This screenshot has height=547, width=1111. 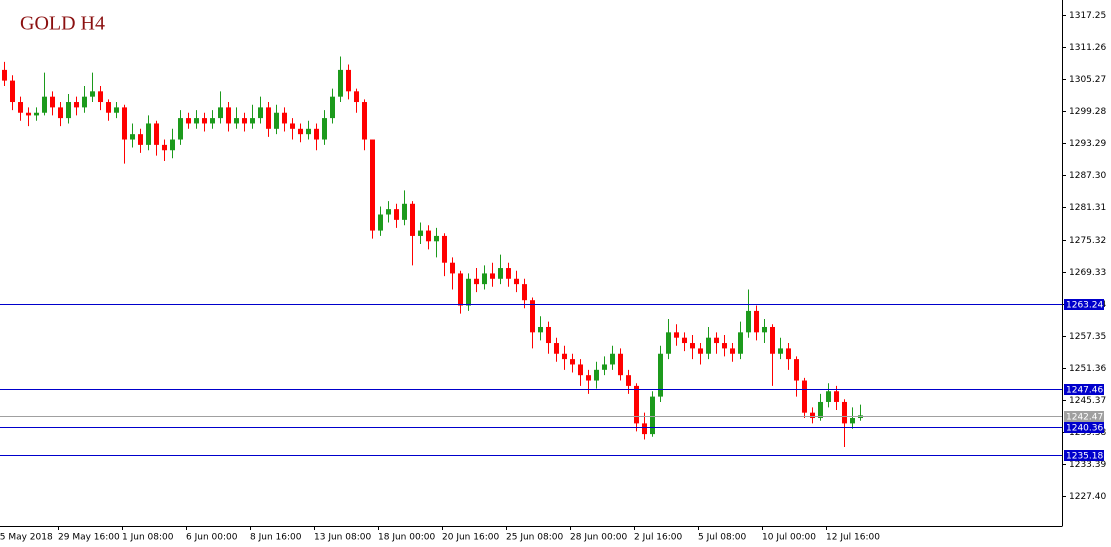 I want to click on y-tick-label: 1233.39, so click(x=1087, y=465).